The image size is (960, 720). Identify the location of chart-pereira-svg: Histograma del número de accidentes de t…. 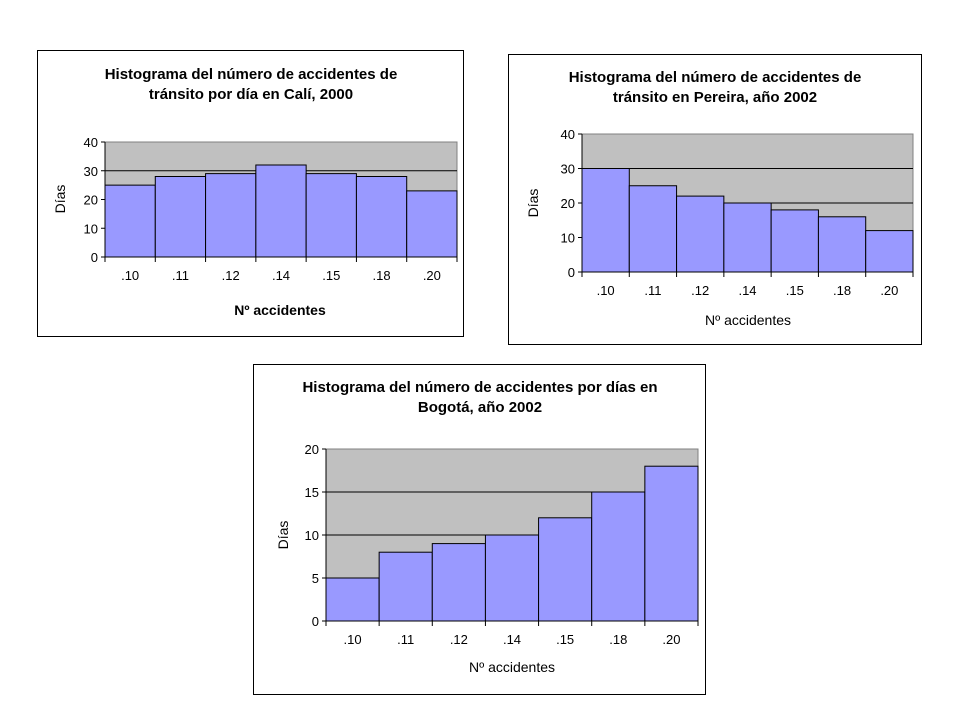
(719, 198).